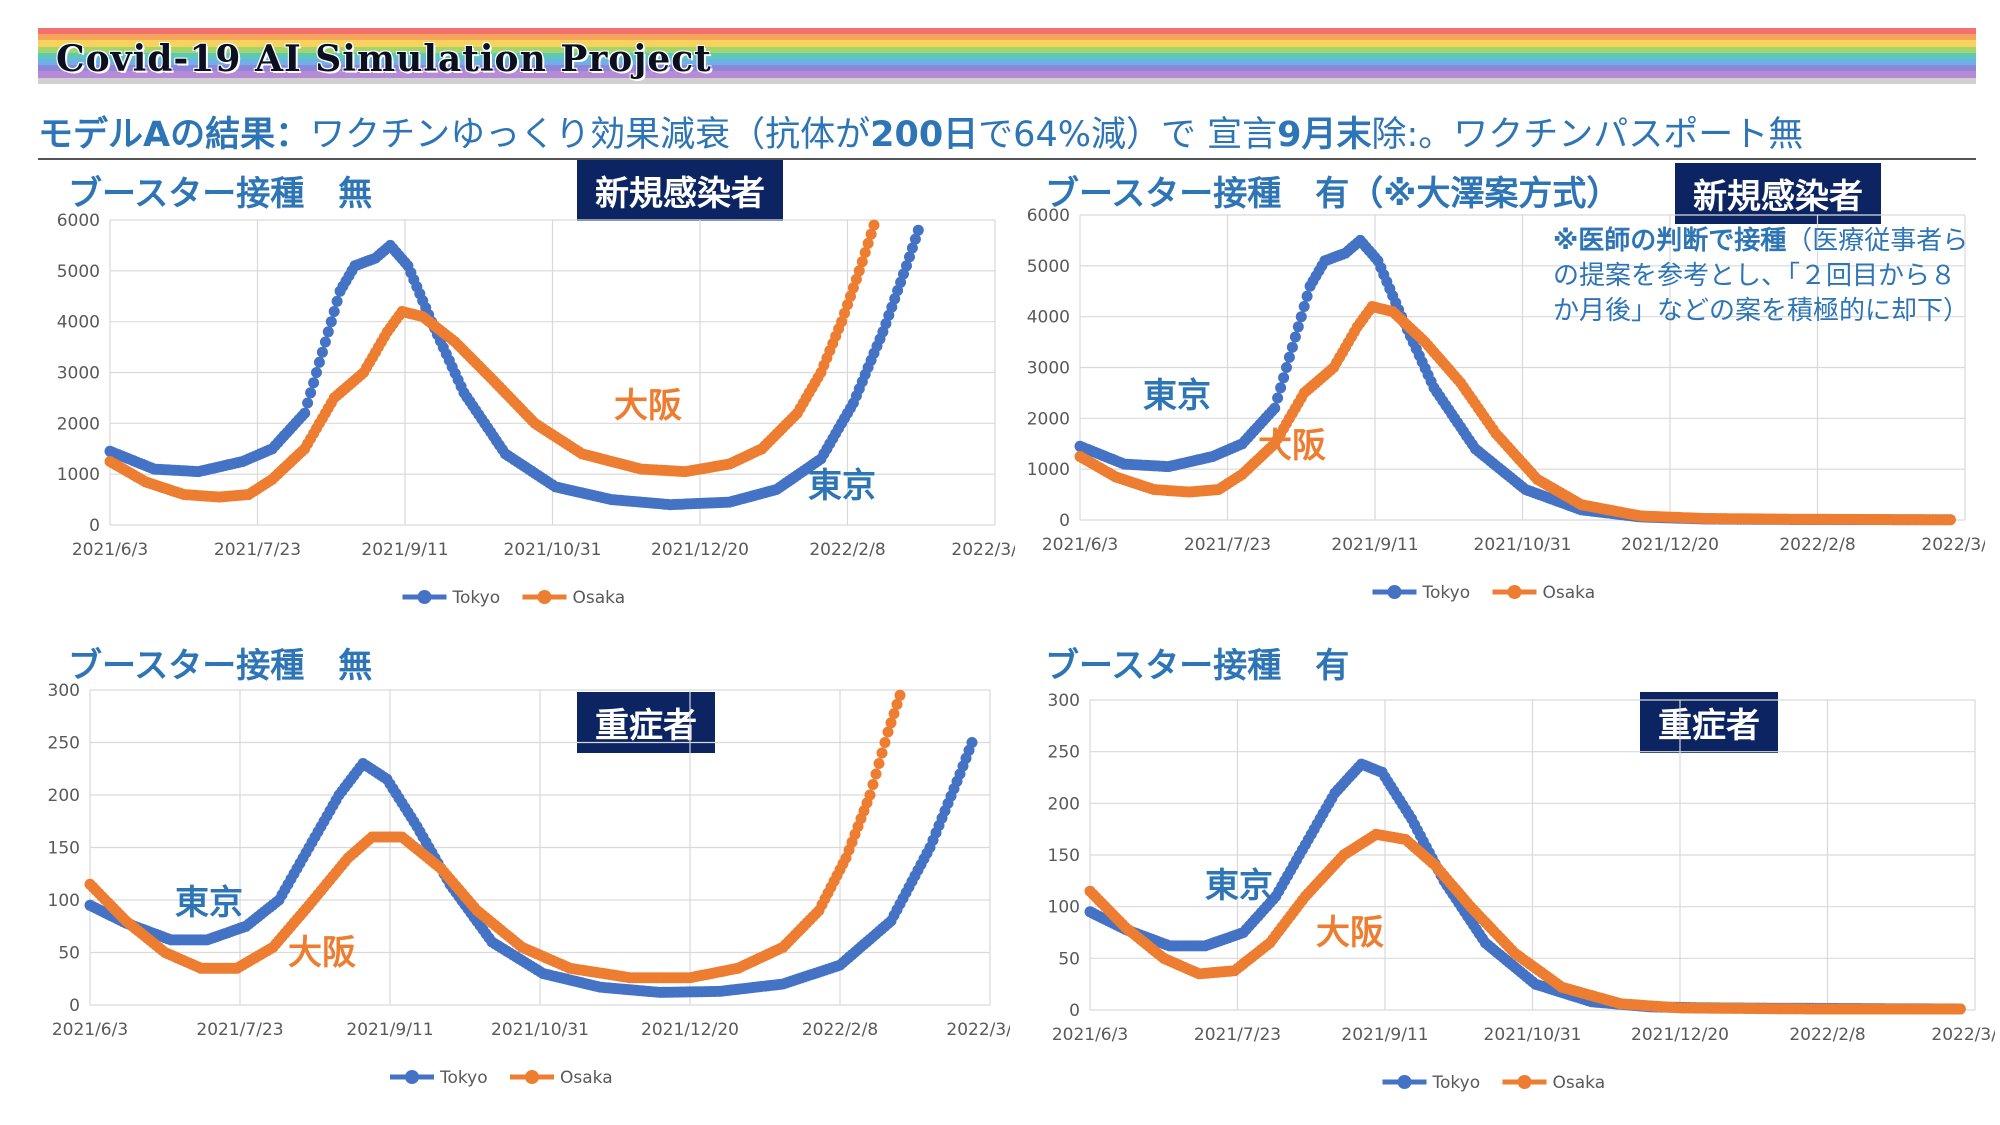  Describe the element at coordinates (1197, 666) in the screenshot. I see `title-bottom-right: ブースター接種 有` at that location.